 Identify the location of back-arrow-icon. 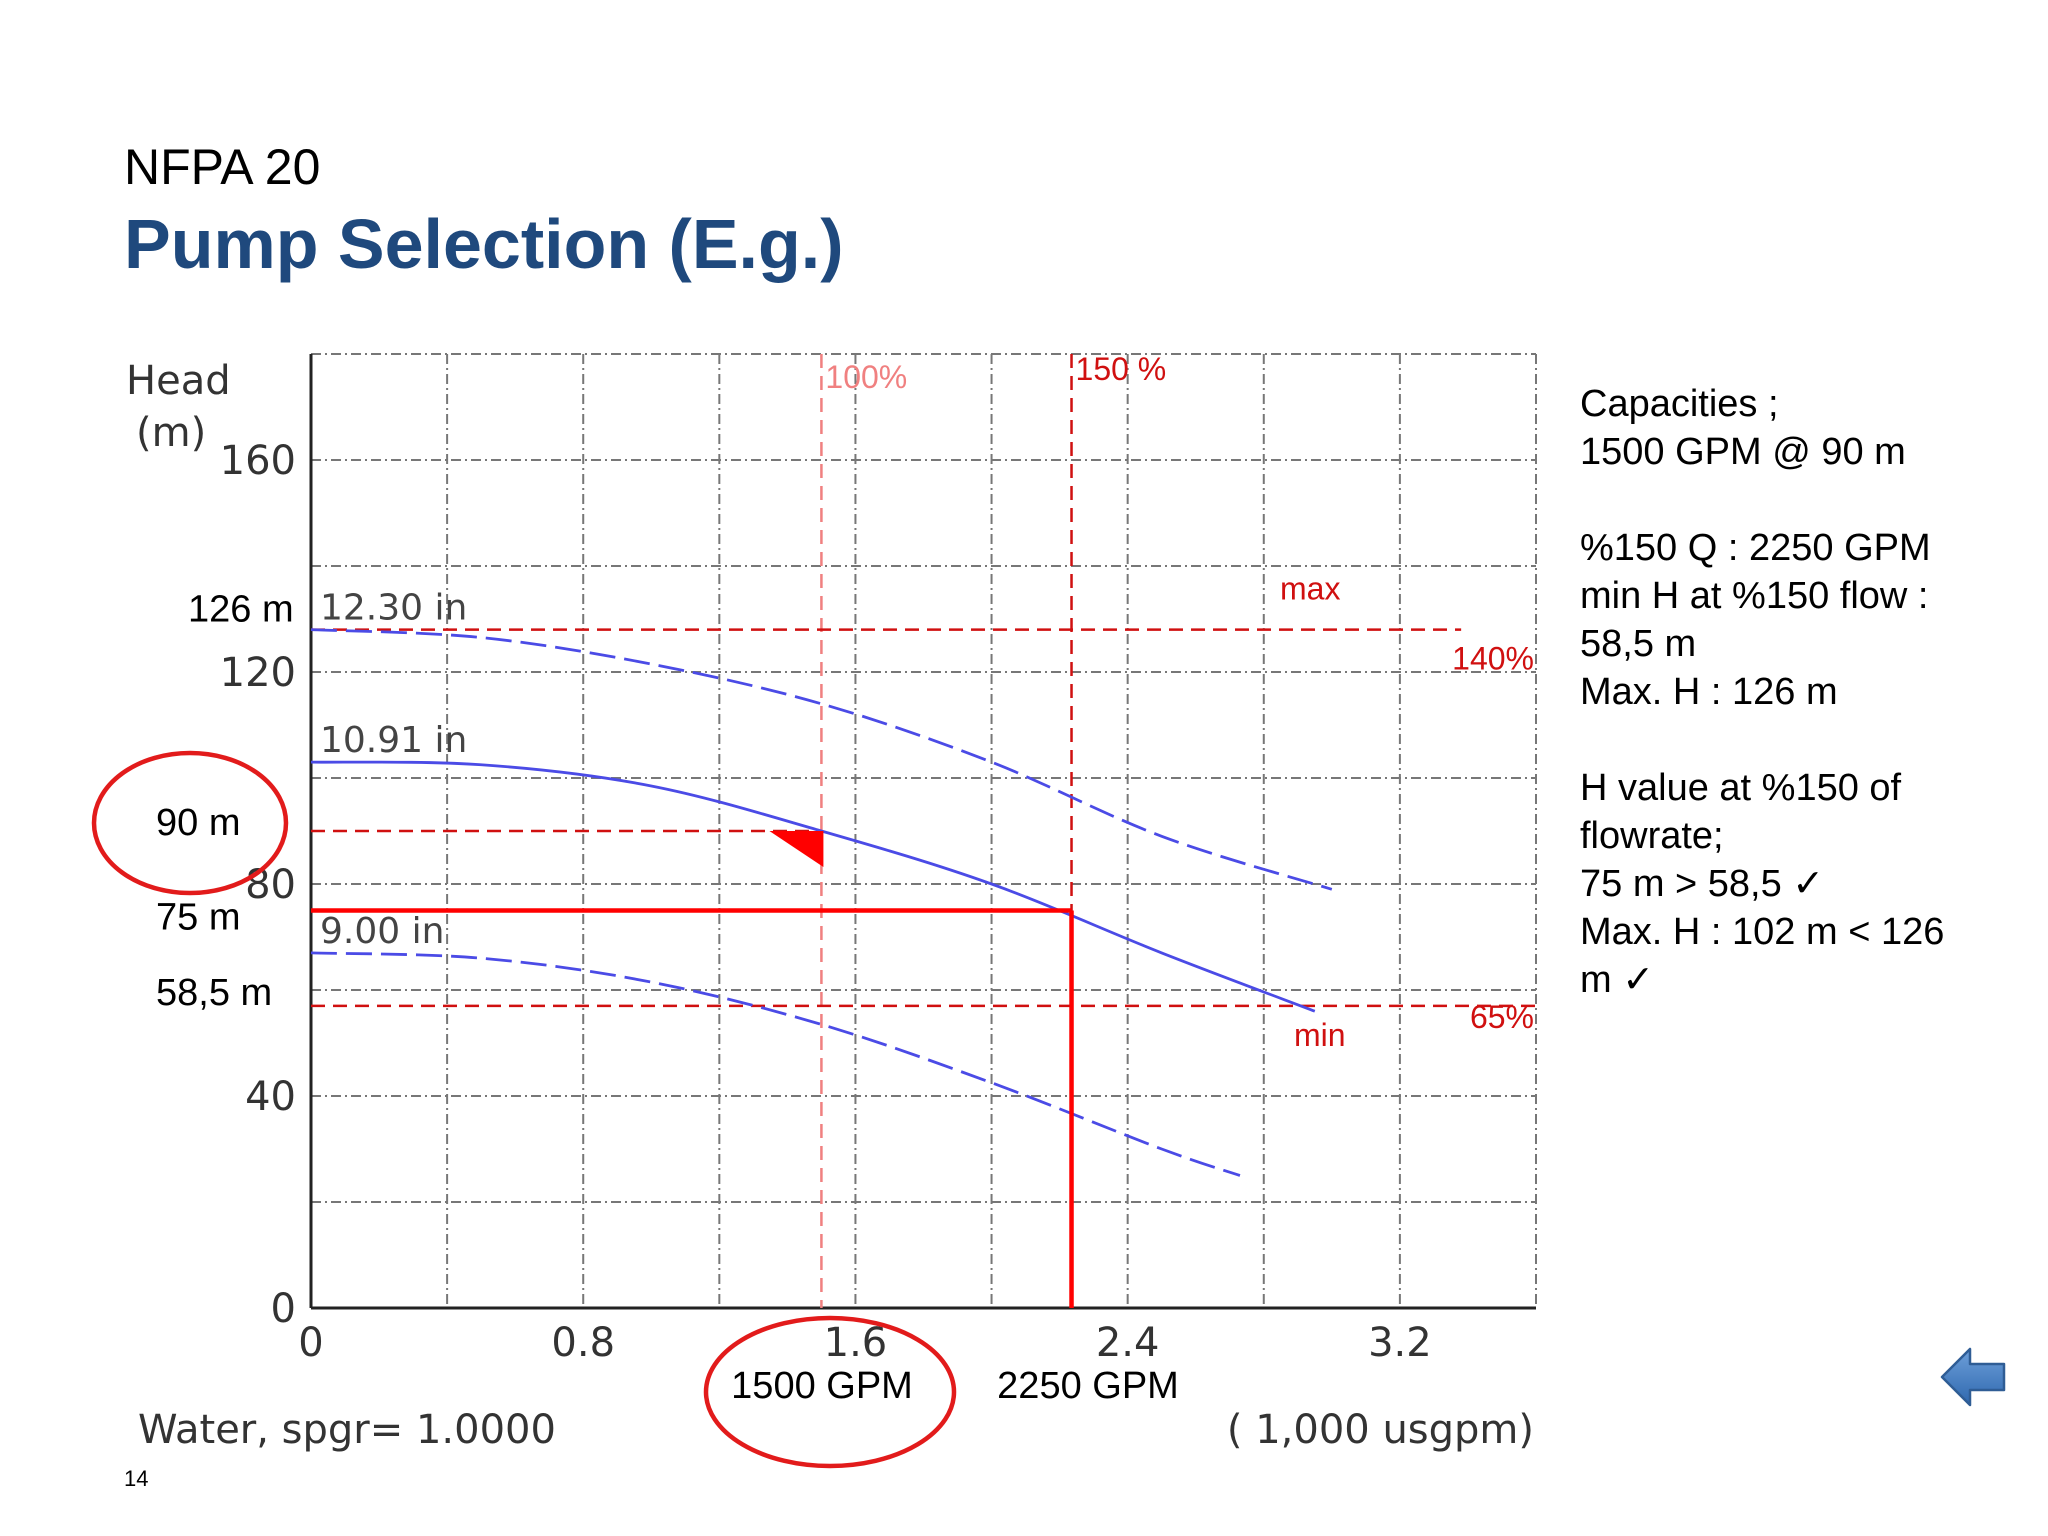
(1973, 1377).